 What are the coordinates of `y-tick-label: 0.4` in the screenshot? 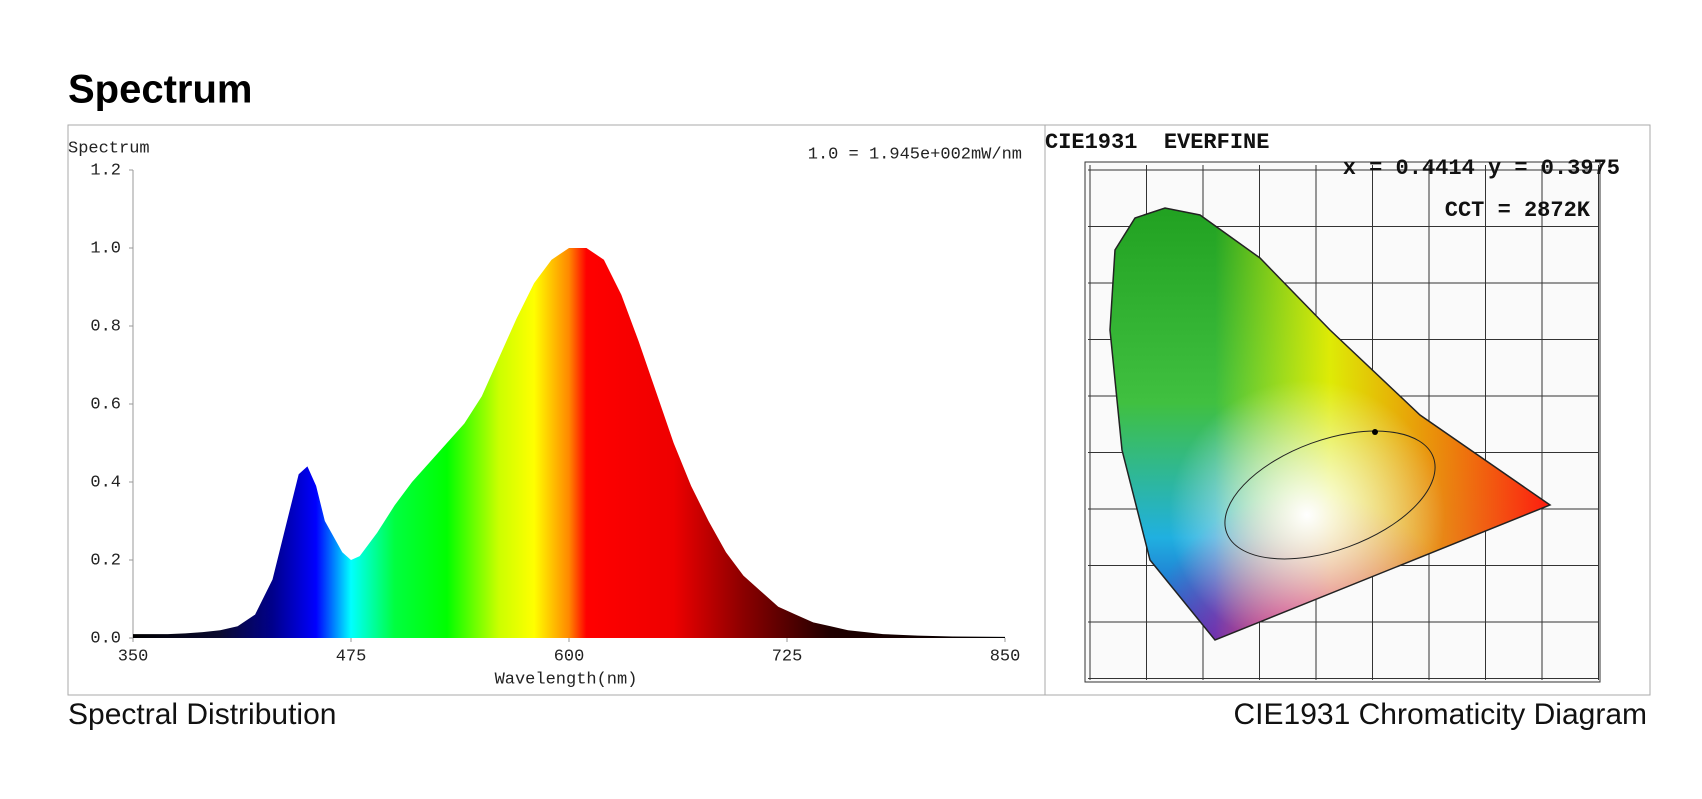 It's located at (105, 482).